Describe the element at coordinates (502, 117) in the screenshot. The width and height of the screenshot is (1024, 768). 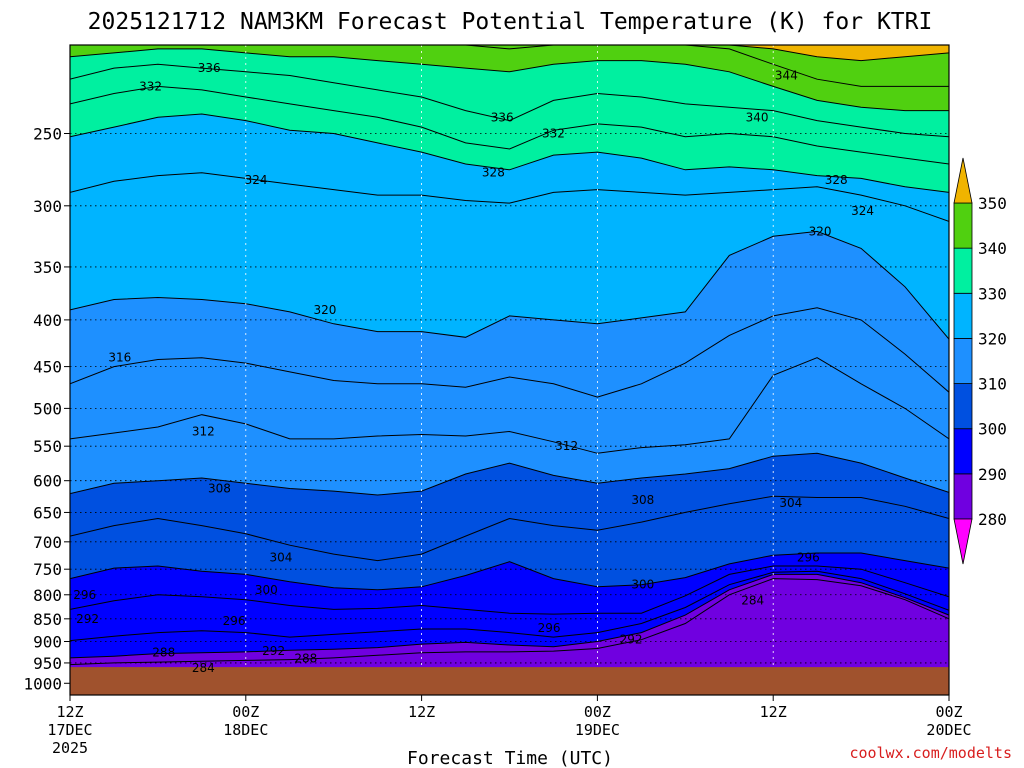
I see `contour-label: 336` at that location.